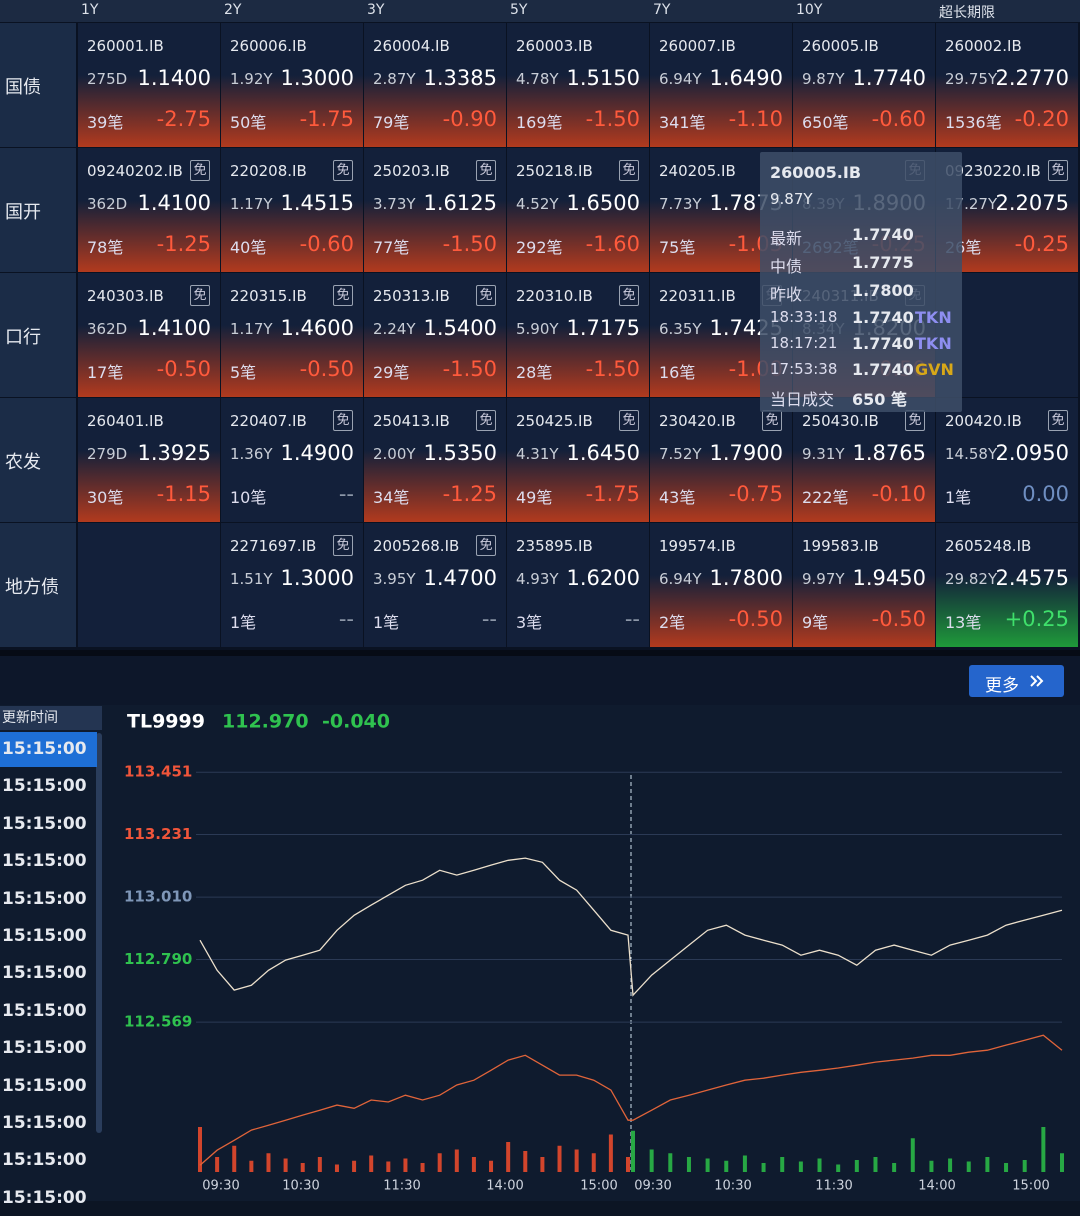 This screenshot has height=1216, width=1080. Describe the element at coordinates (469, 244) in the screenshot. I see `change: -1.50` at that location.